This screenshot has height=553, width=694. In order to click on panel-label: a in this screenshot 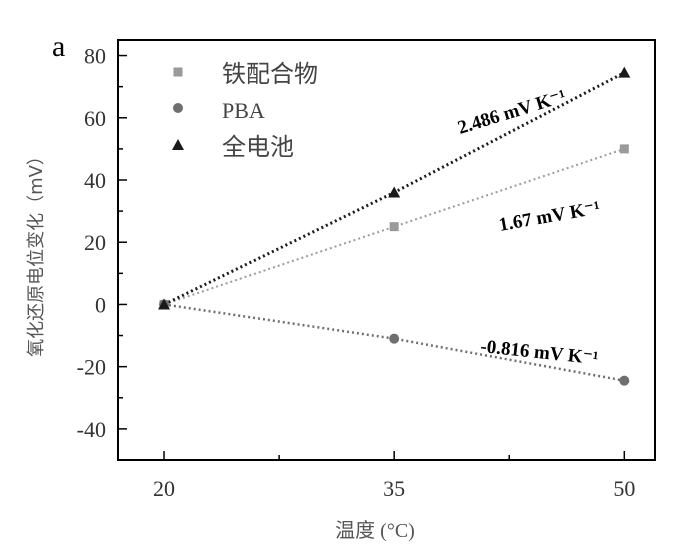, I will do `click(58, 46)`.